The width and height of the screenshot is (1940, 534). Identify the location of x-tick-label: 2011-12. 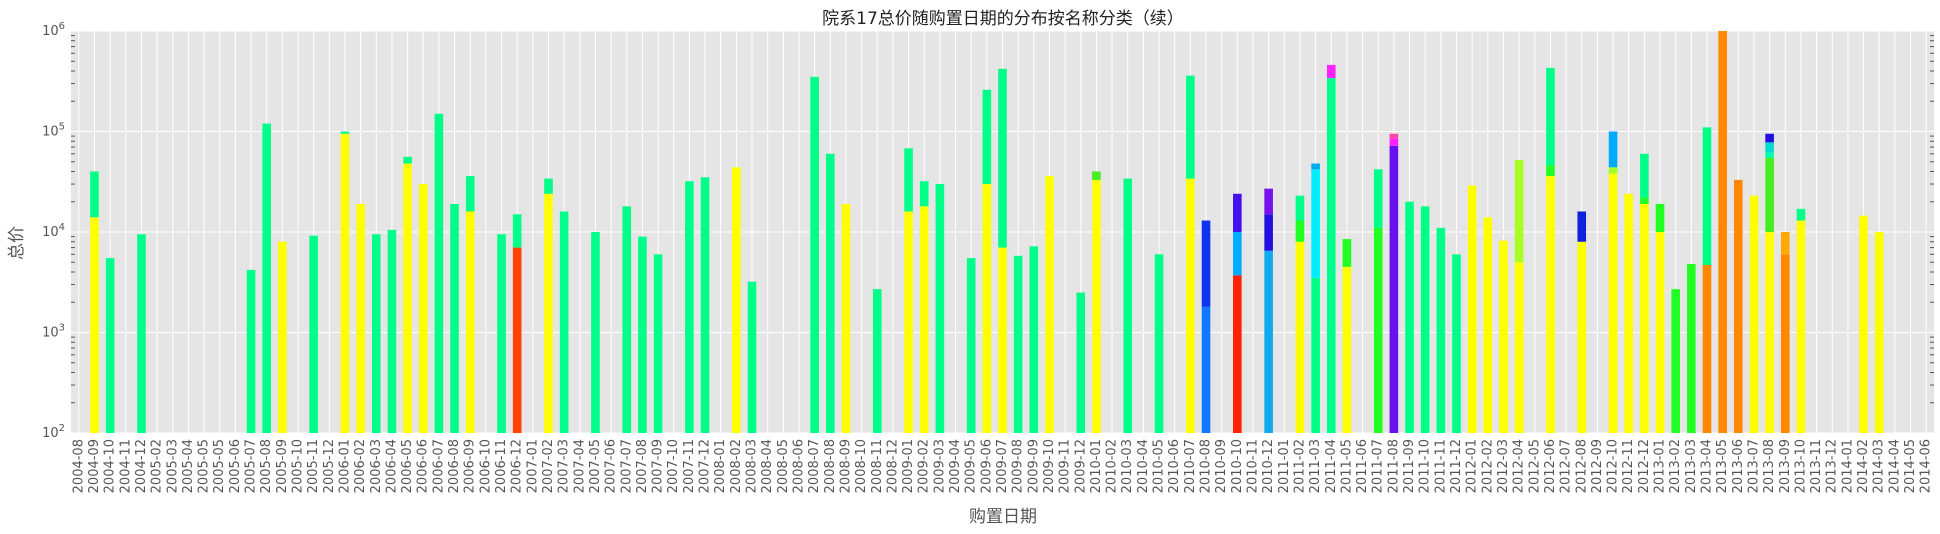
(1456, 466).